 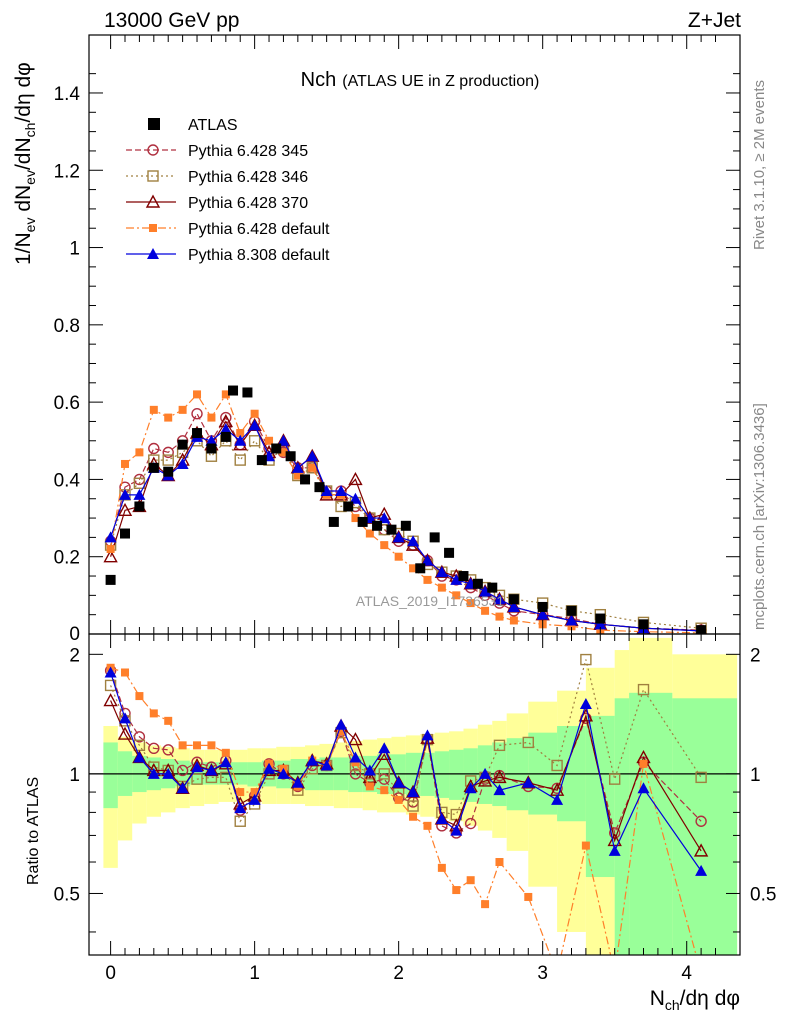 What do you see at coordinates (67, 94) in the screenshot?
I see `y-tick-label: 1.4` at bounding box center [67, 94].